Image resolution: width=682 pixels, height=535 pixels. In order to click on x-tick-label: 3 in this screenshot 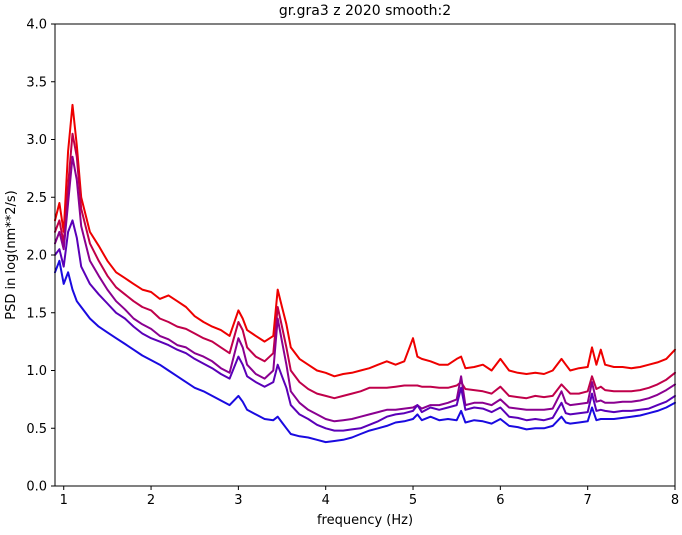, I will do `click(238, 500)`.